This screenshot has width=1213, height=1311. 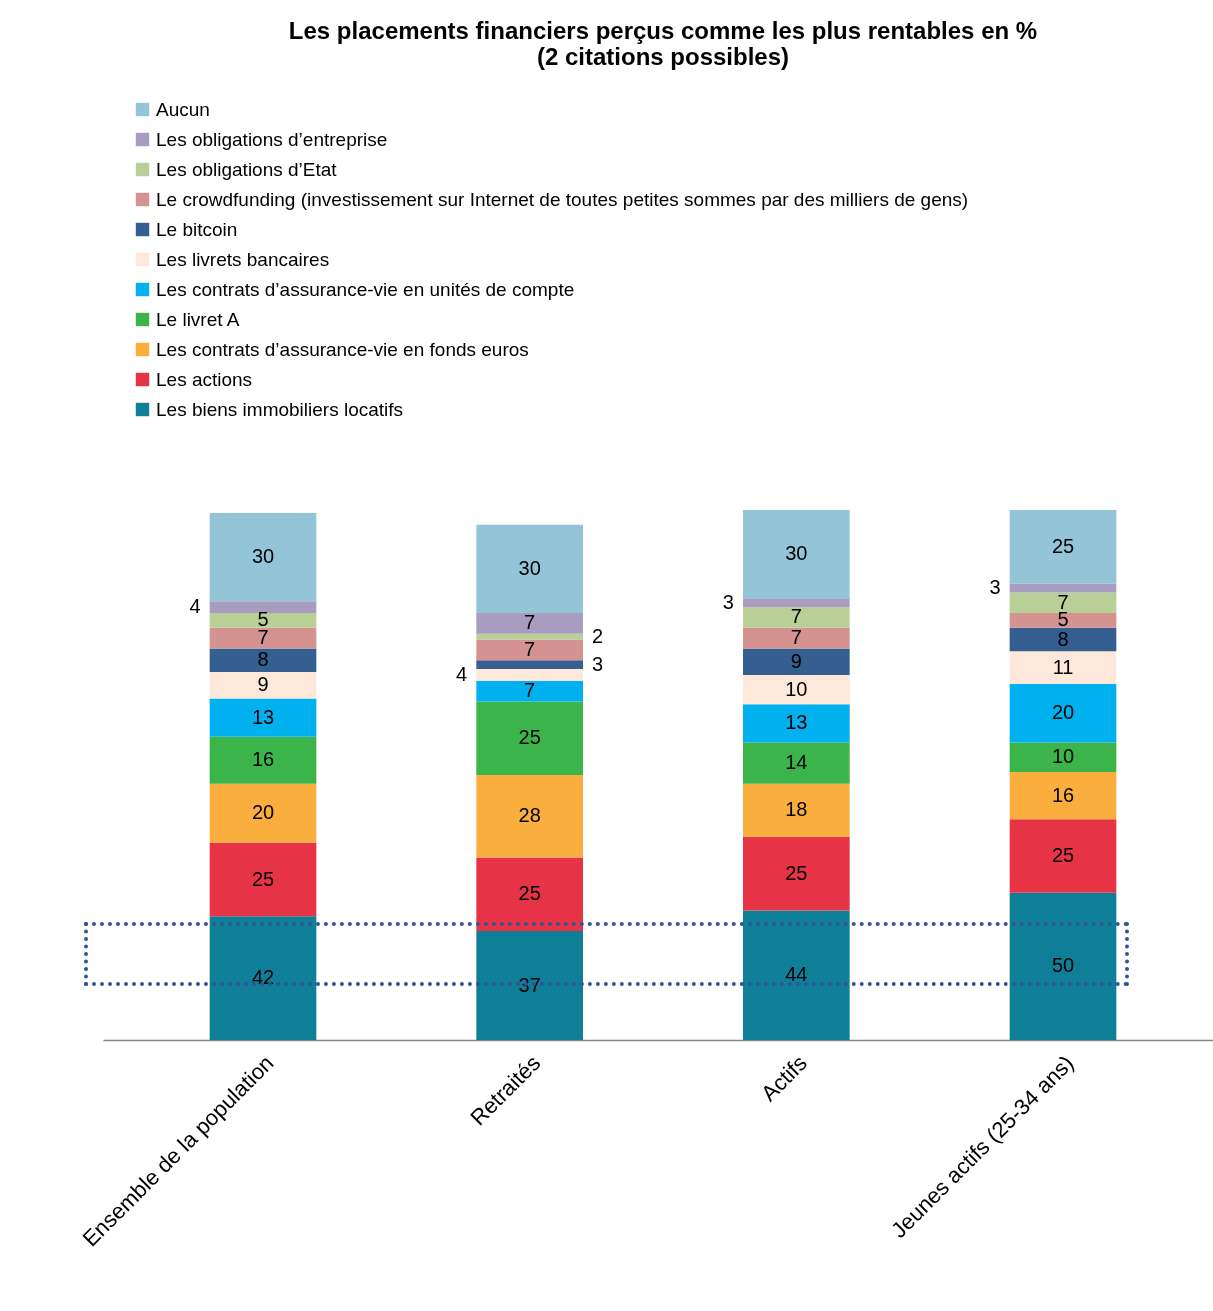 I want to click on data-label: 50, so click(x=1063, y=965).